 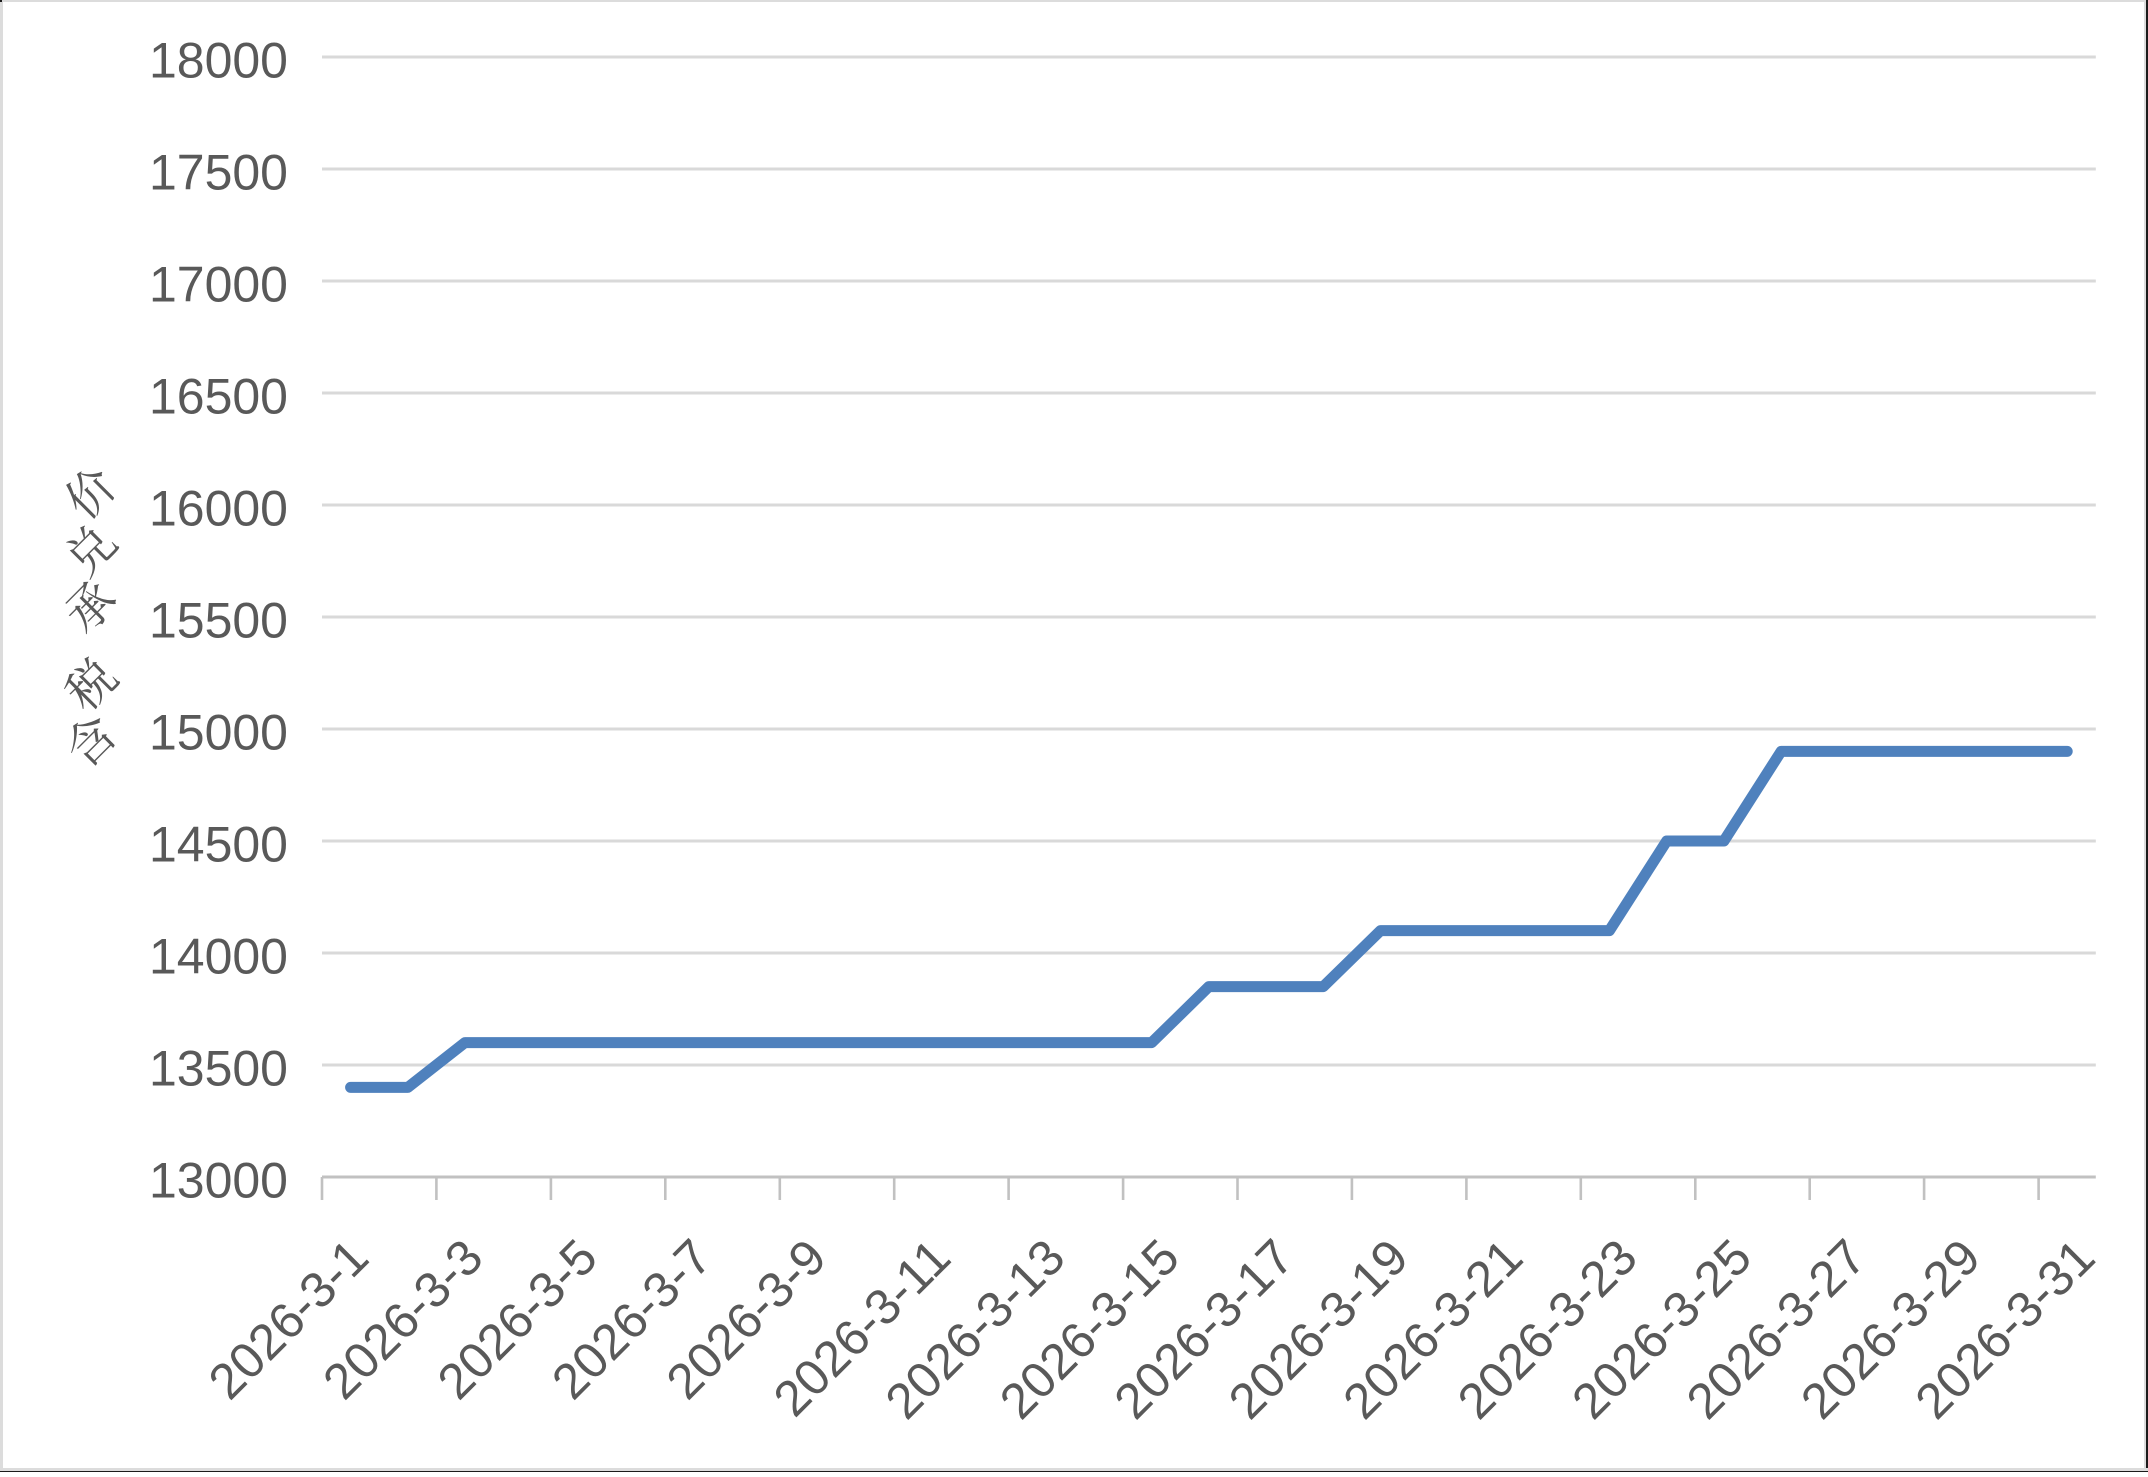 What do you see at coordinates (218, 509) in the screenshot?
I see `svg-text: 16000` at bounding box center [218, 509].